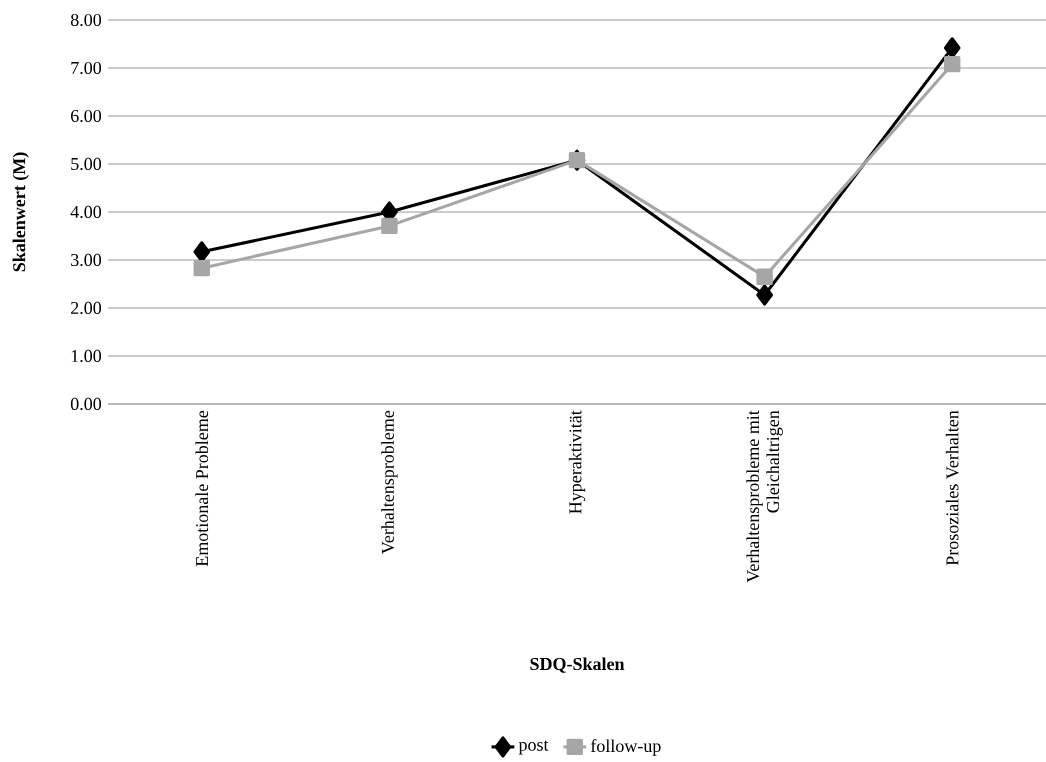 This screenshot has width=1046, height=762. Describe the element at coordinates (86, 116) in the screenshot. I see `y-tick-label: 6.00` at that location.